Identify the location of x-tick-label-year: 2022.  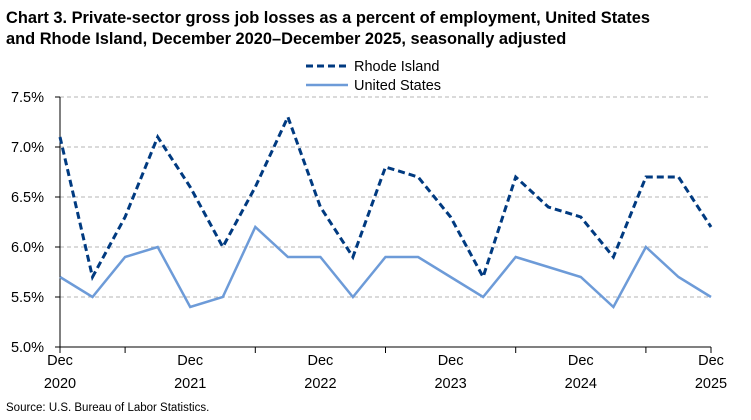
(320, 384).